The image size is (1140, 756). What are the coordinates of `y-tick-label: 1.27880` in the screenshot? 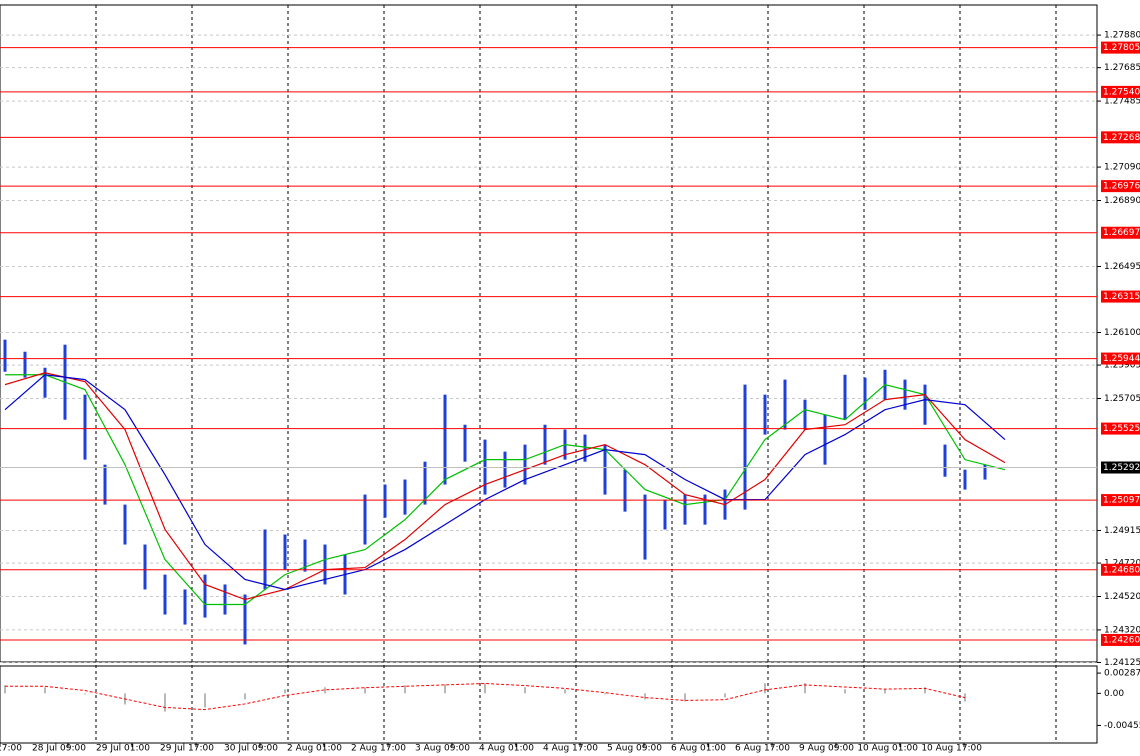 It's located at (1122, 36).